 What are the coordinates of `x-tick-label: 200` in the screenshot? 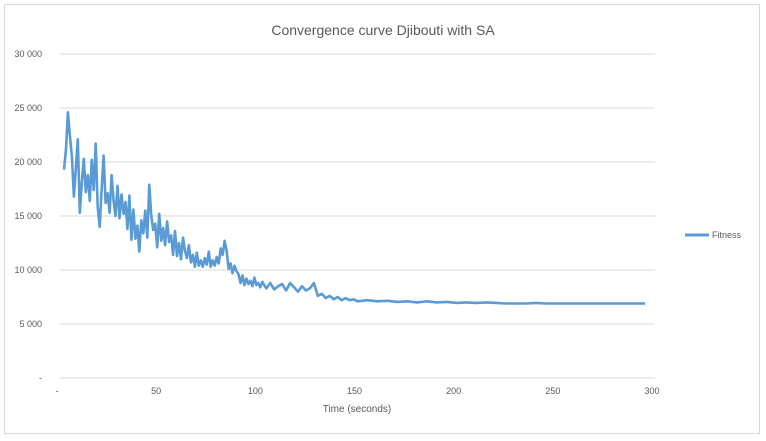 It's located at (453, 391).